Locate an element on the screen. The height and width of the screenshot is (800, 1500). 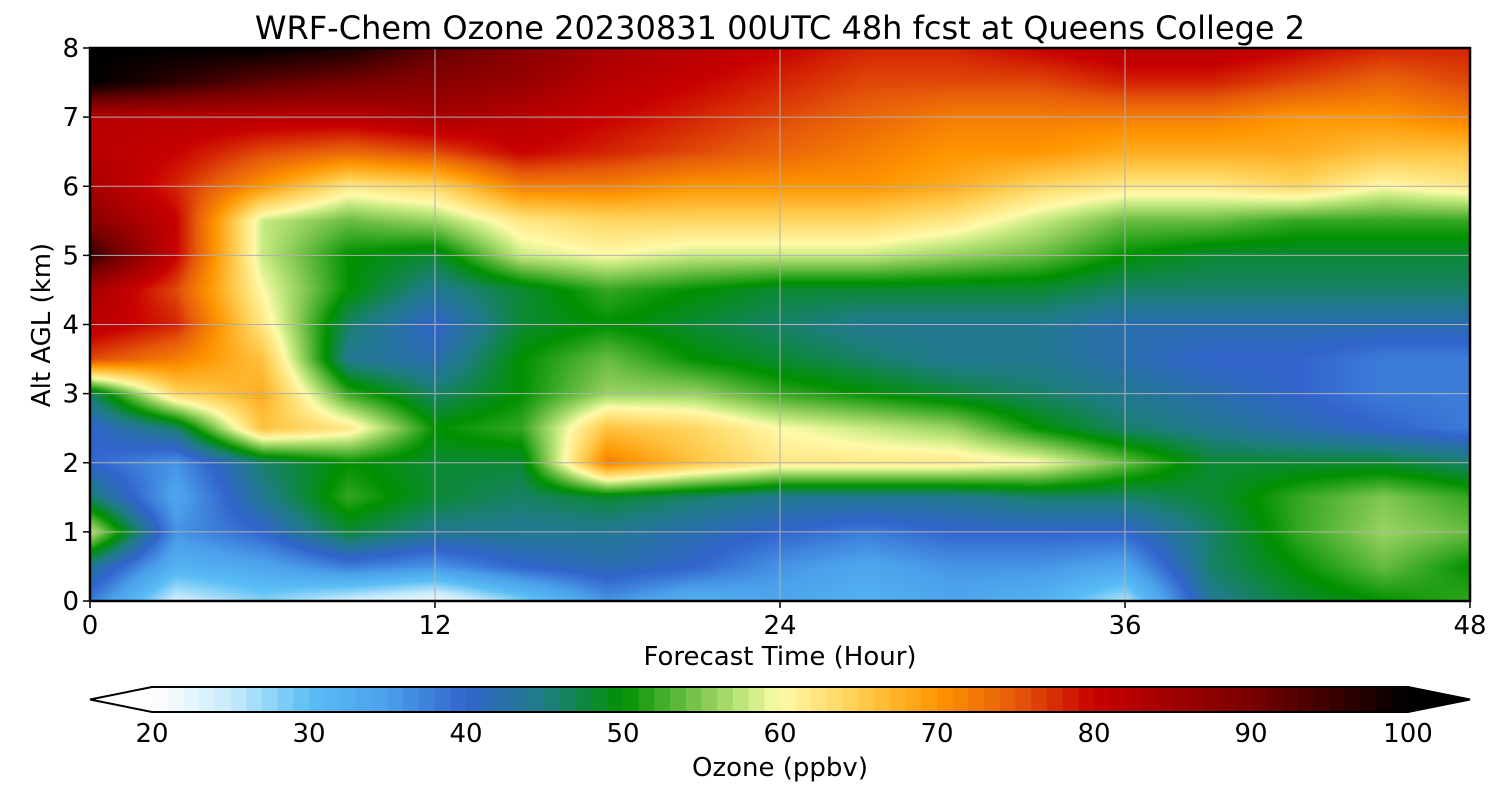
colorbar-tick-label: 70 is located at coordinates (936, 734).